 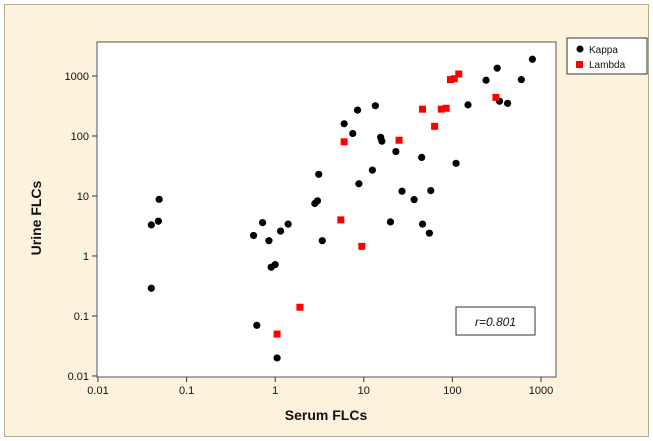 What do you see at coordinates (603, 50) in the screenshot?
I see `legend-kappa-label: Kappa` at bounding box center [603, 50].